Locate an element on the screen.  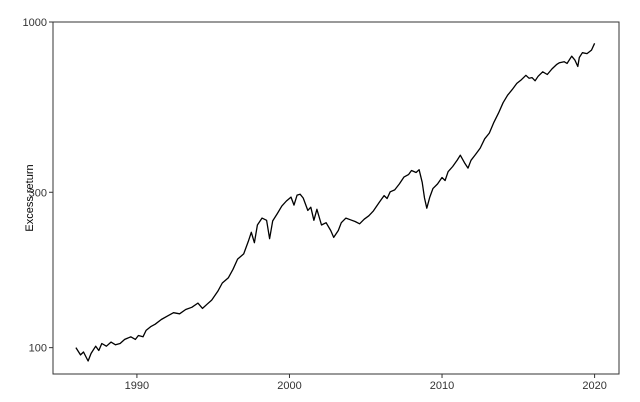
x-tick-label: 2010 is located at coordinates (442, 386).